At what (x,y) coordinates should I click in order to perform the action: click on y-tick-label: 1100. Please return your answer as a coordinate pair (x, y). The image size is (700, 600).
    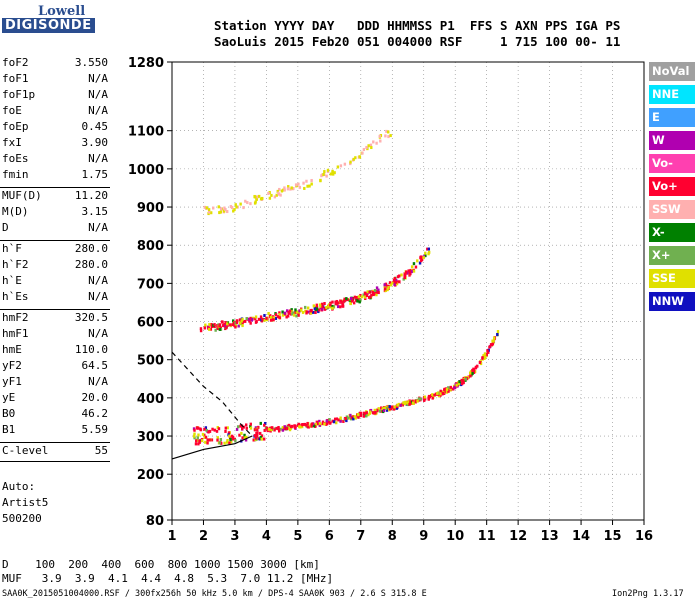
    Looking at the image, I should click on (146, 132).